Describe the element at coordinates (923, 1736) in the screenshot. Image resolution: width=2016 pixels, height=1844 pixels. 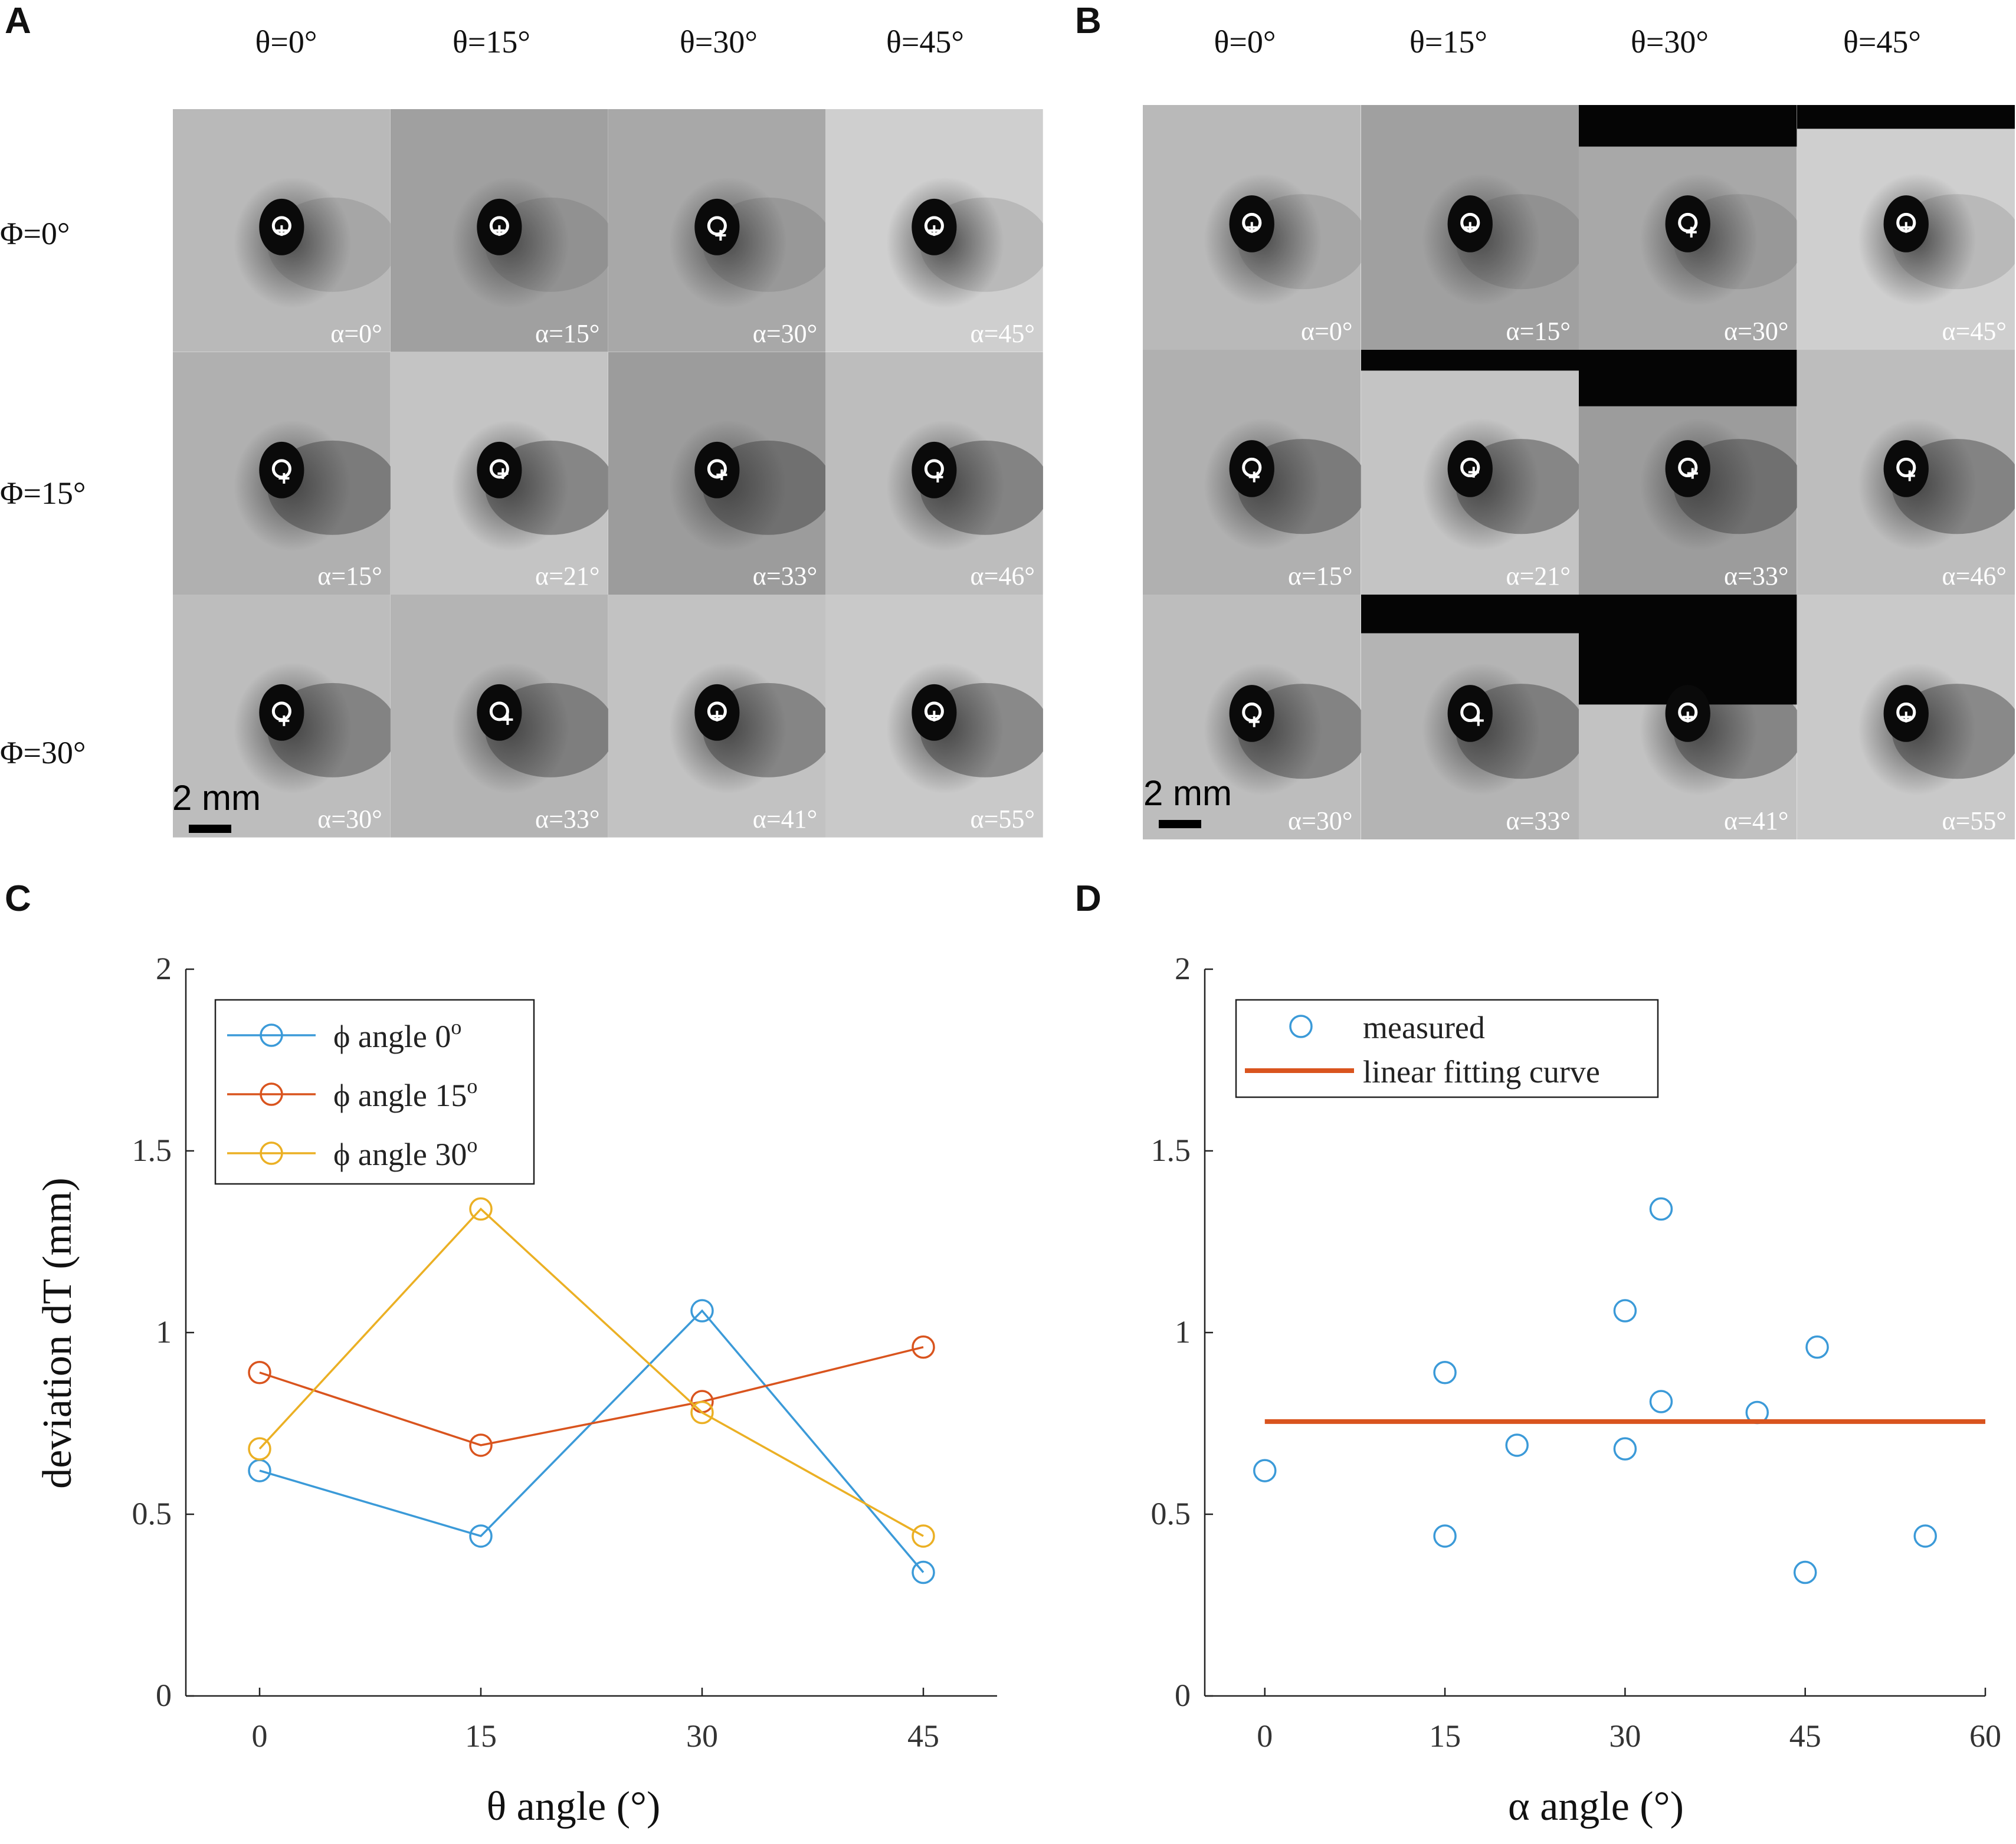
I see `chart-c-x-tick-label: 45` at that location.